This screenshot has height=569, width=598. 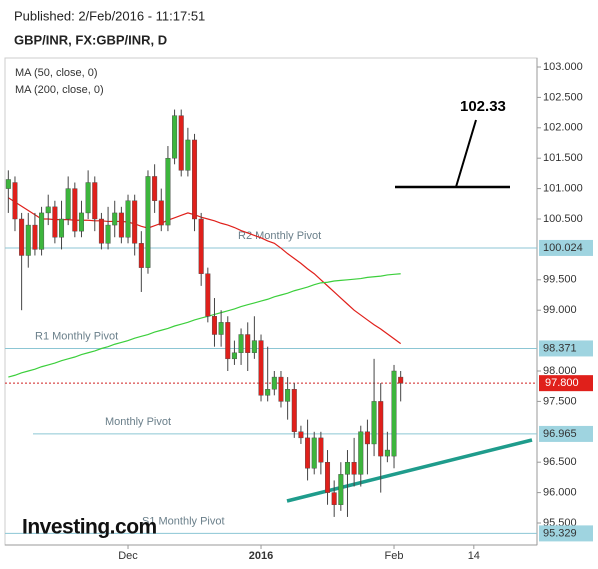 I want to click on y-tick-label: 101.000, so click(x=563, y=189).